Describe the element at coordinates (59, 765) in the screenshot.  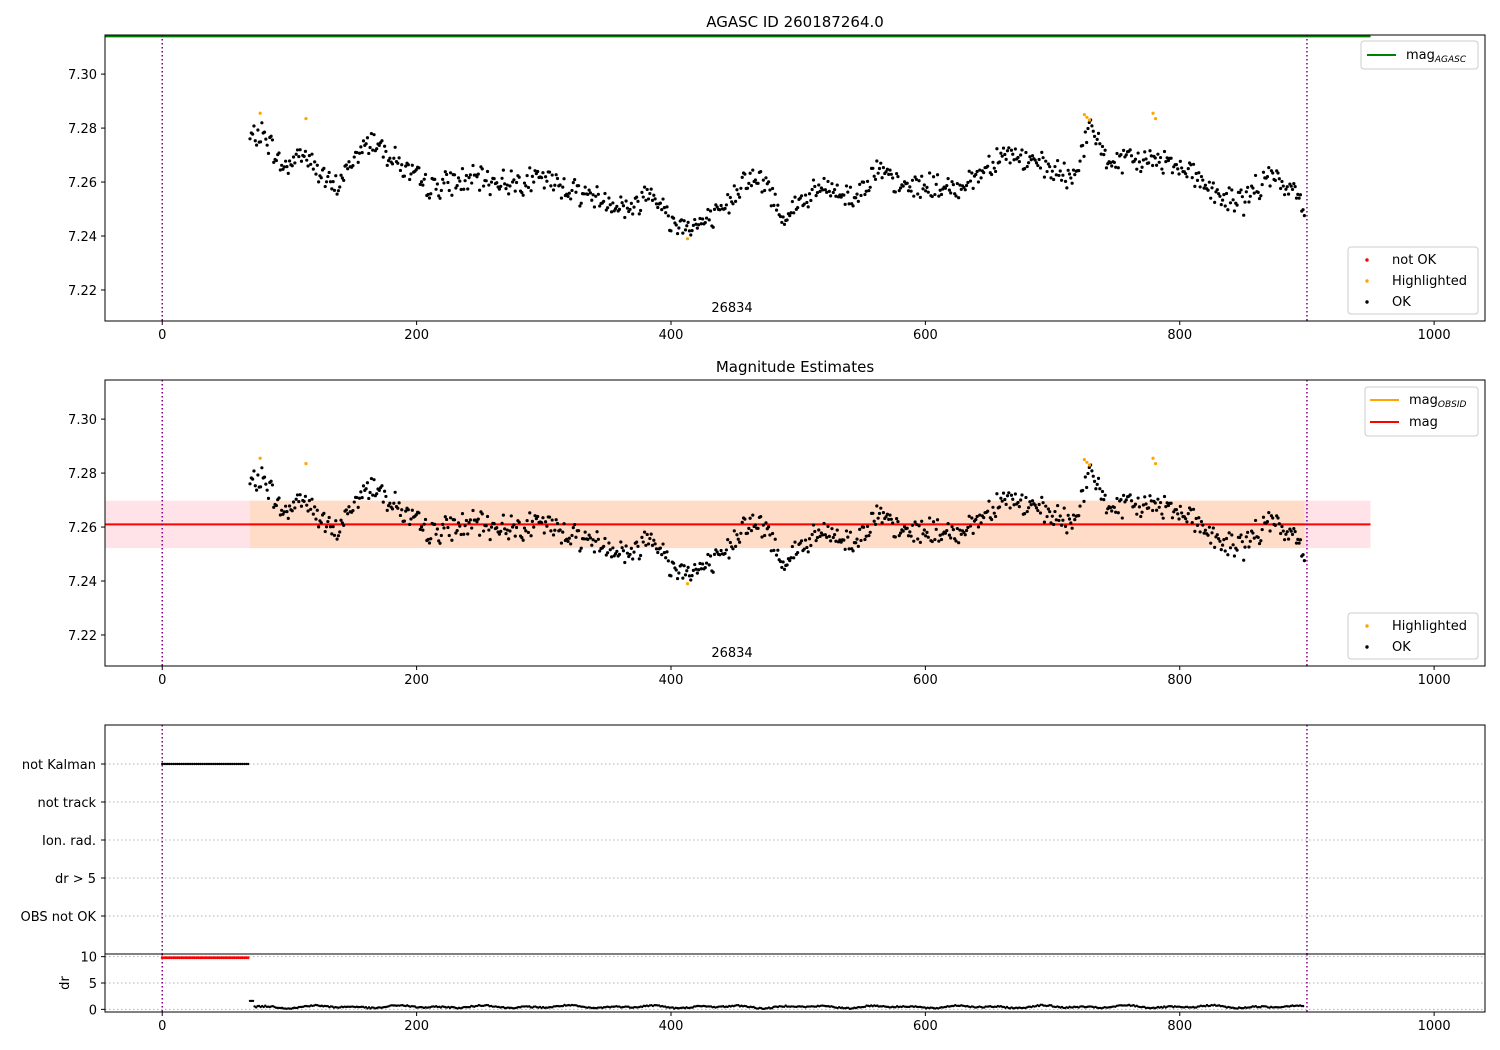
I see `flag-category-label: not Kalman` at that location.